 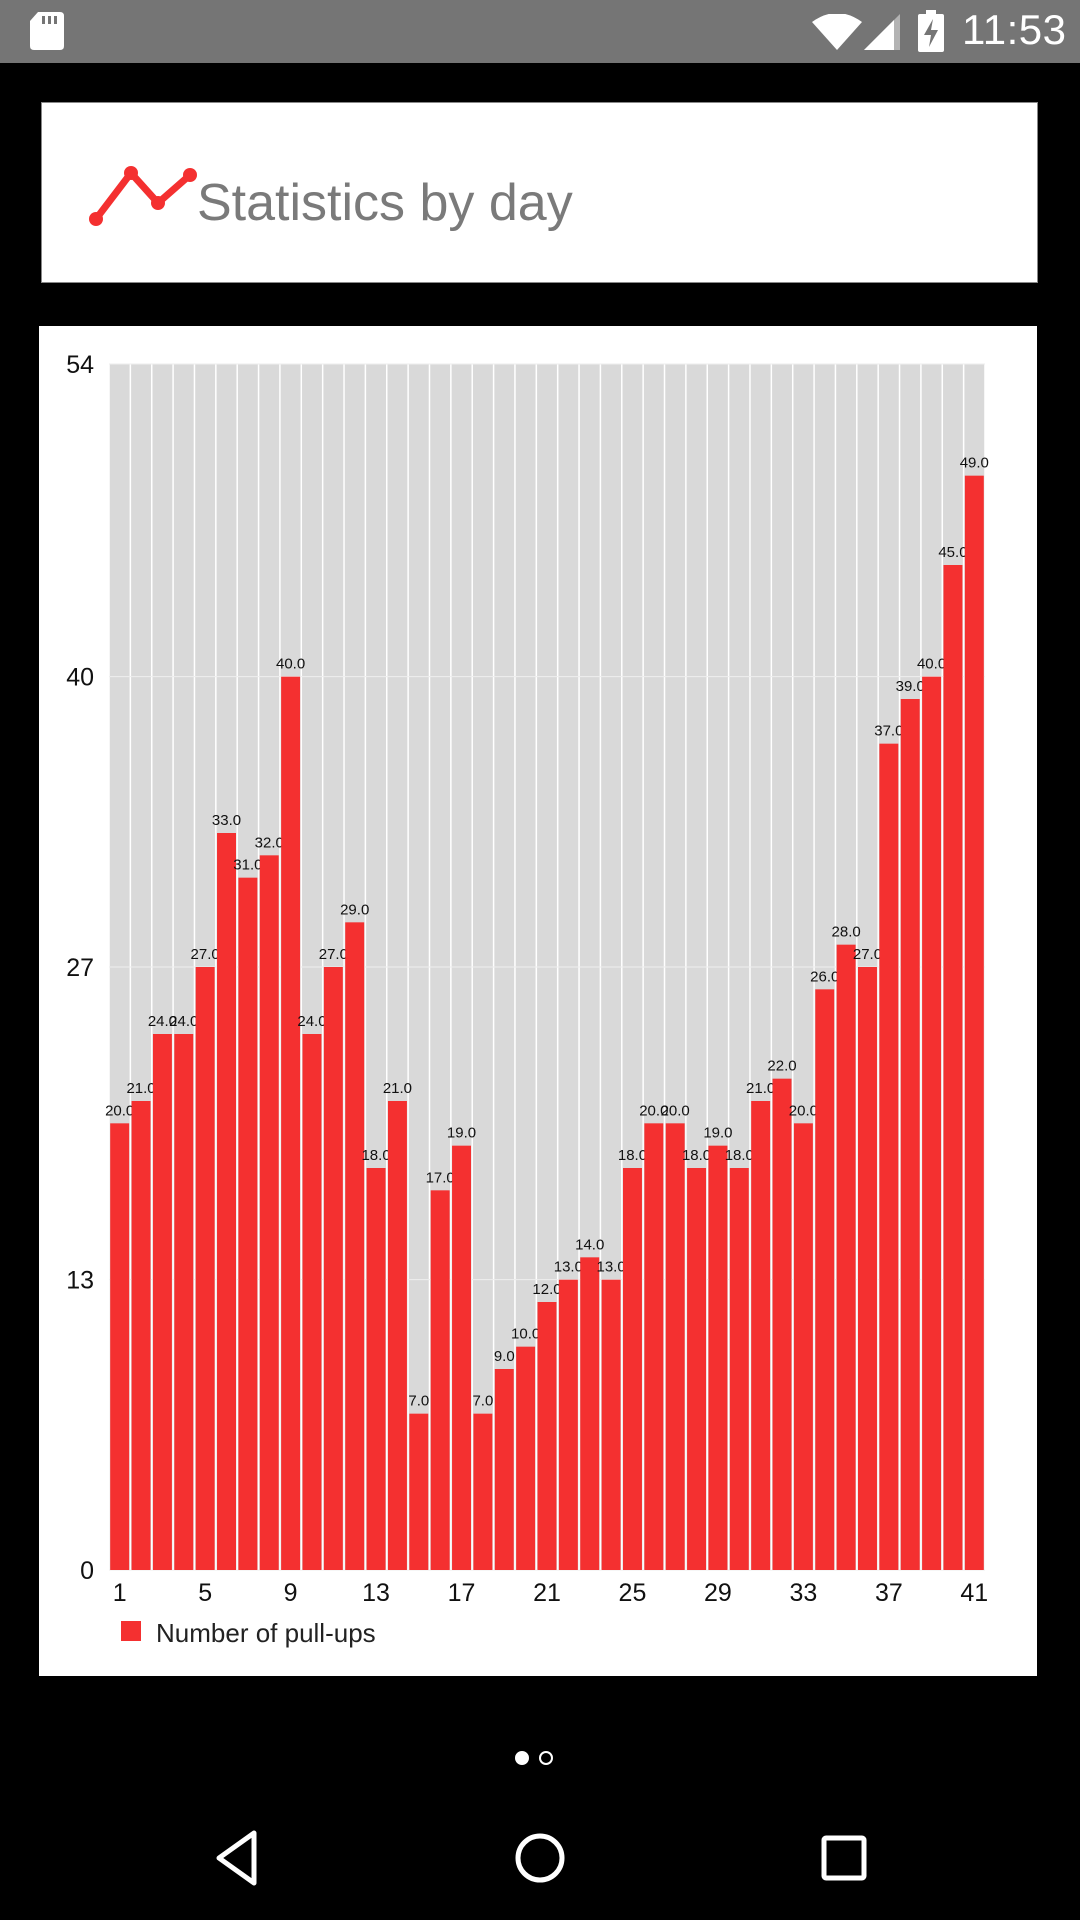 What do you see at coordinates (80, 365) in the screenshot?
I see `y-tick-label: 54` at bounding box center [80, 365].